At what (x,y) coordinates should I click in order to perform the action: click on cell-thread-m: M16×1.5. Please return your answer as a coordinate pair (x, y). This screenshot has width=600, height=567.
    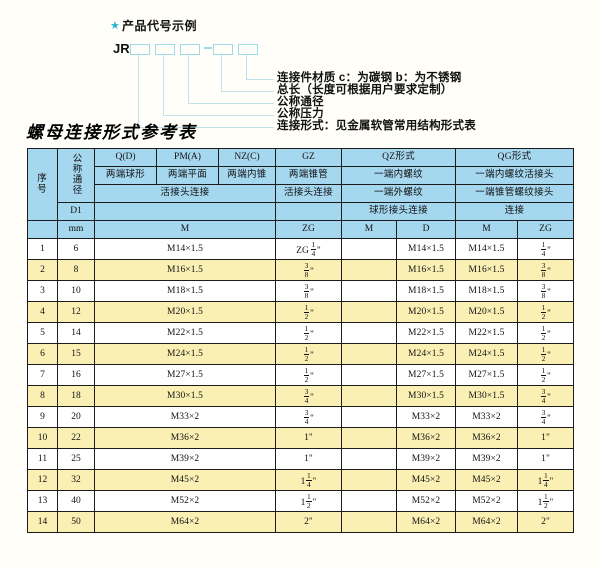
    Looking at the image, I should click on (185, 270).